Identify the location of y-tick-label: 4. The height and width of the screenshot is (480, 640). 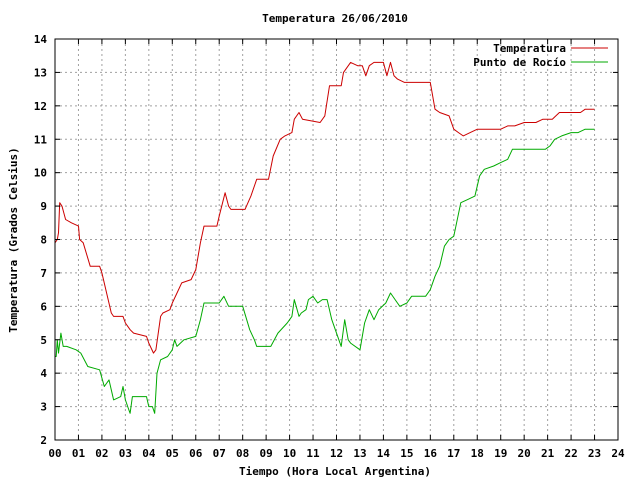
(43, 373).